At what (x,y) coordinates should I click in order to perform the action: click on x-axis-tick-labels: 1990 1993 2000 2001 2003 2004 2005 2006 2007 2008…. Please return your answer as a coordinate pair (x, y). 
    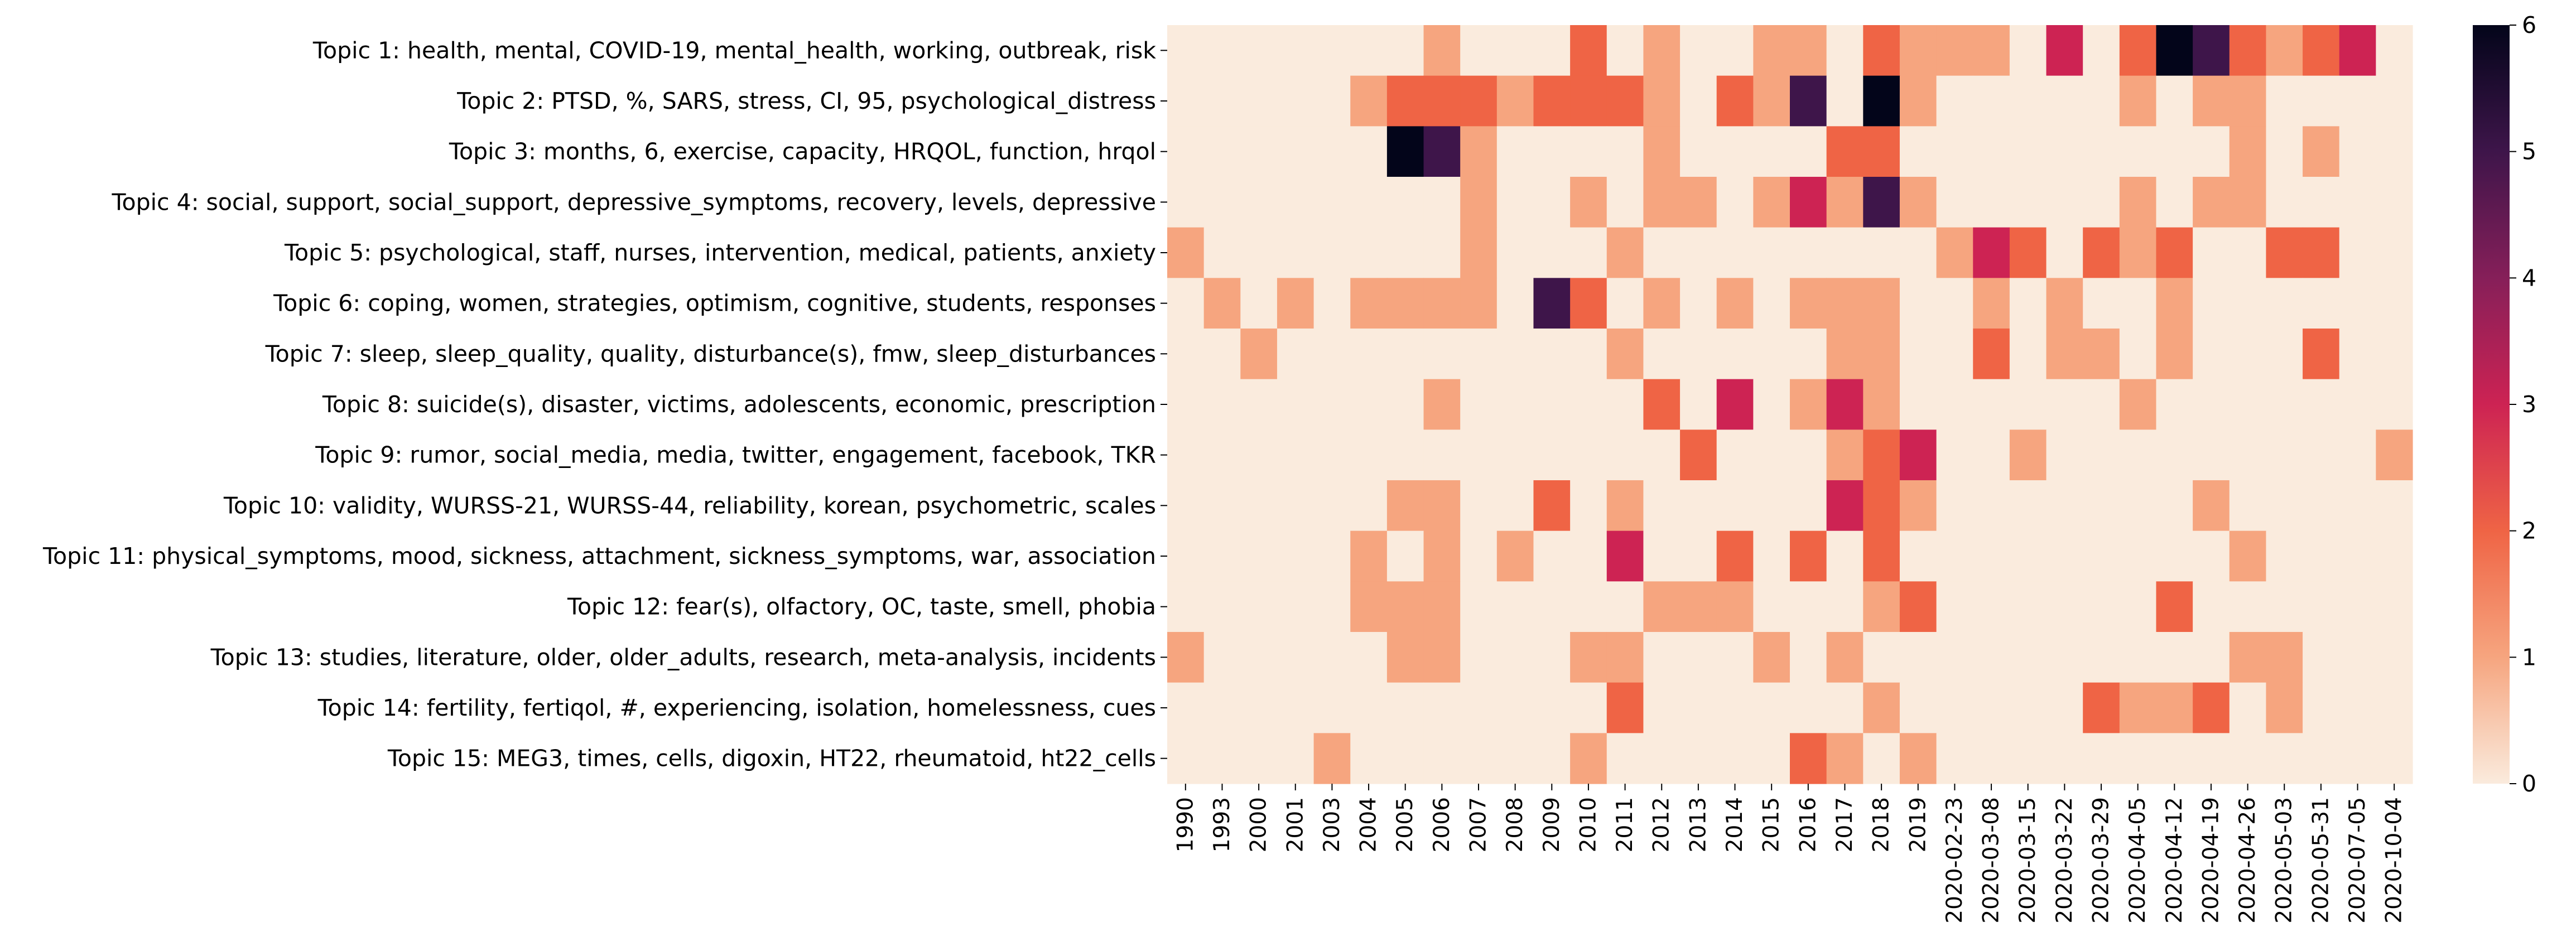
    Looking at the image, I should click on (1790, 854).